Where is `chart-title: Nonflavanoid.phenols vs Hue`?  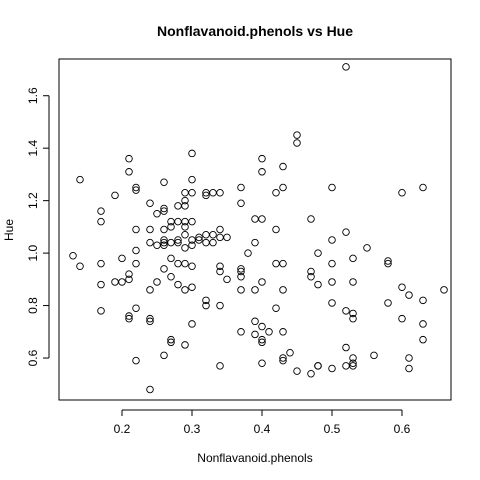 chart-title: Nonflavanoid.phenols vs Hue is located at coordinates (255, 31).